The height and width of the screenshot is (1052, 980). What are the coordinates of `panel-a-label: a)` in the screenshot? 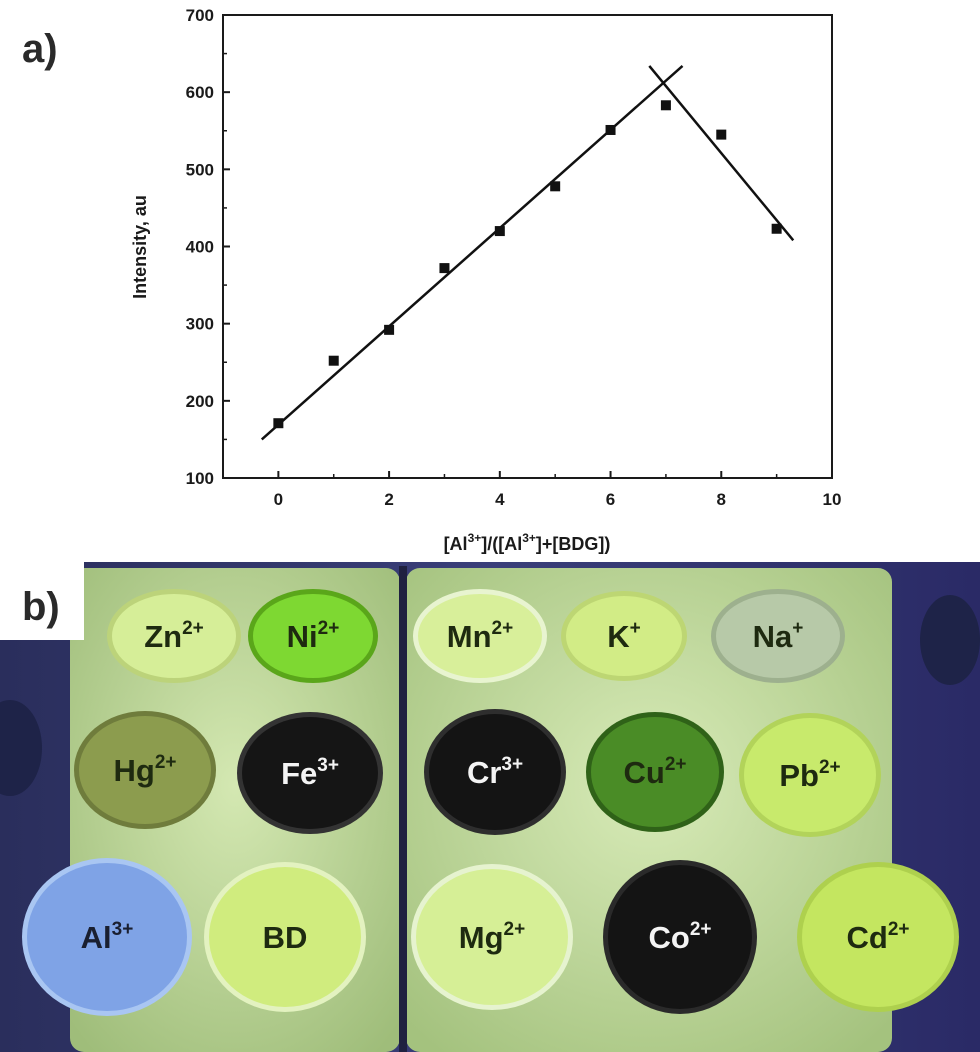 It's located at (40, 49).